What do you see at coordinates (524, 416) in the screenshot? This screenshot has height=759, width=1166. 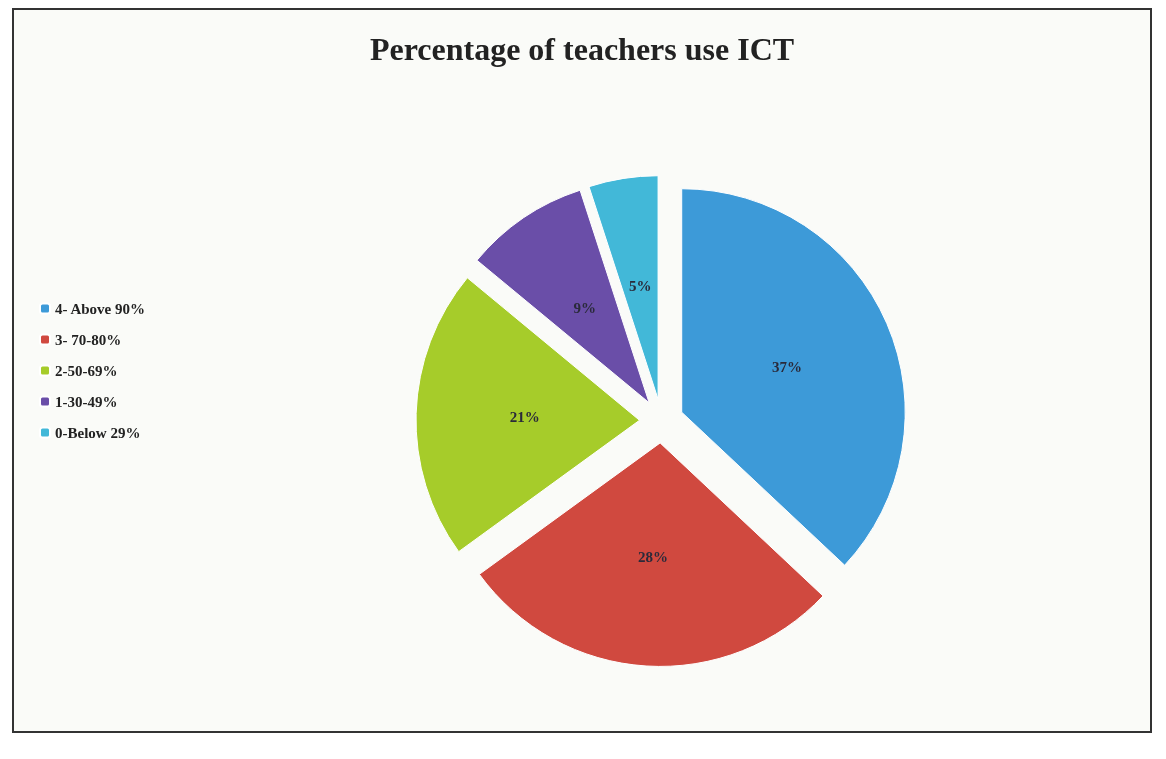 I see `data-label: 21%` at bounding box center [524, 416].